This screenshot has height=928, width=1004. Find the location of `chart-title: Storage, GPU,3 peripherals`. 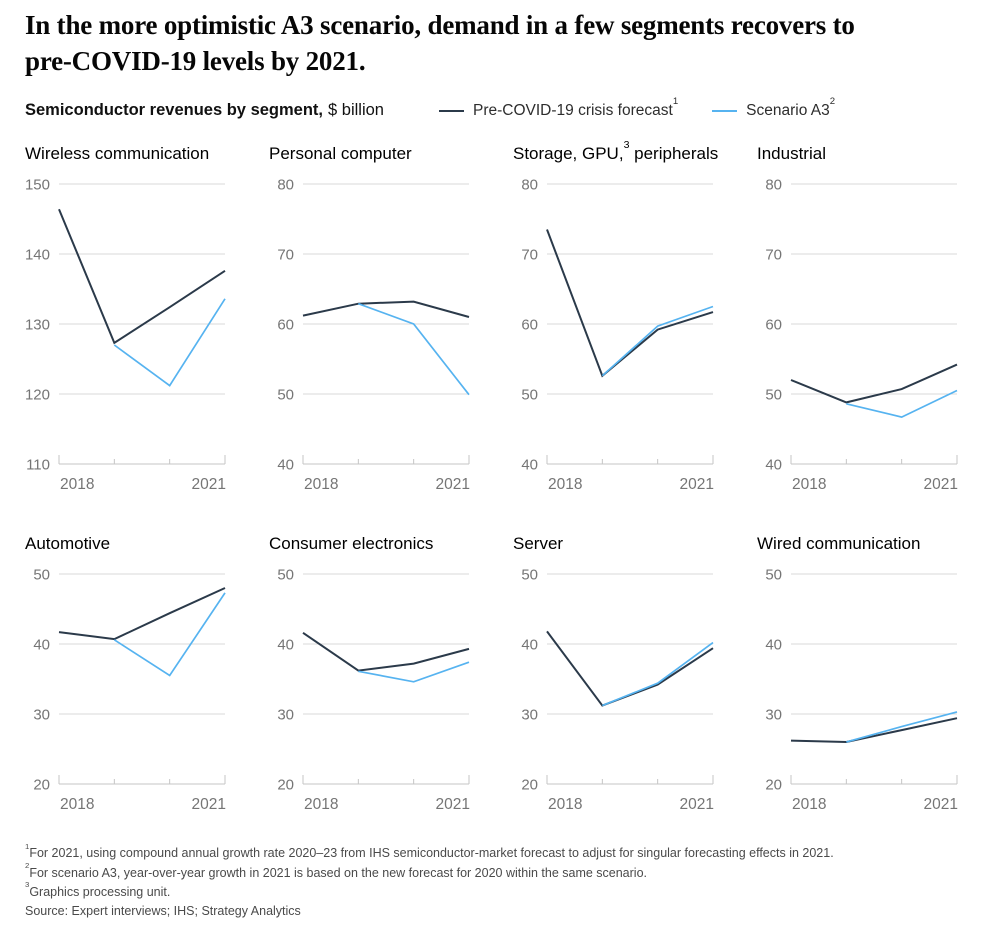

chart-title: Storage, GPU,3 peripherals is located at coordinates (616, 151).